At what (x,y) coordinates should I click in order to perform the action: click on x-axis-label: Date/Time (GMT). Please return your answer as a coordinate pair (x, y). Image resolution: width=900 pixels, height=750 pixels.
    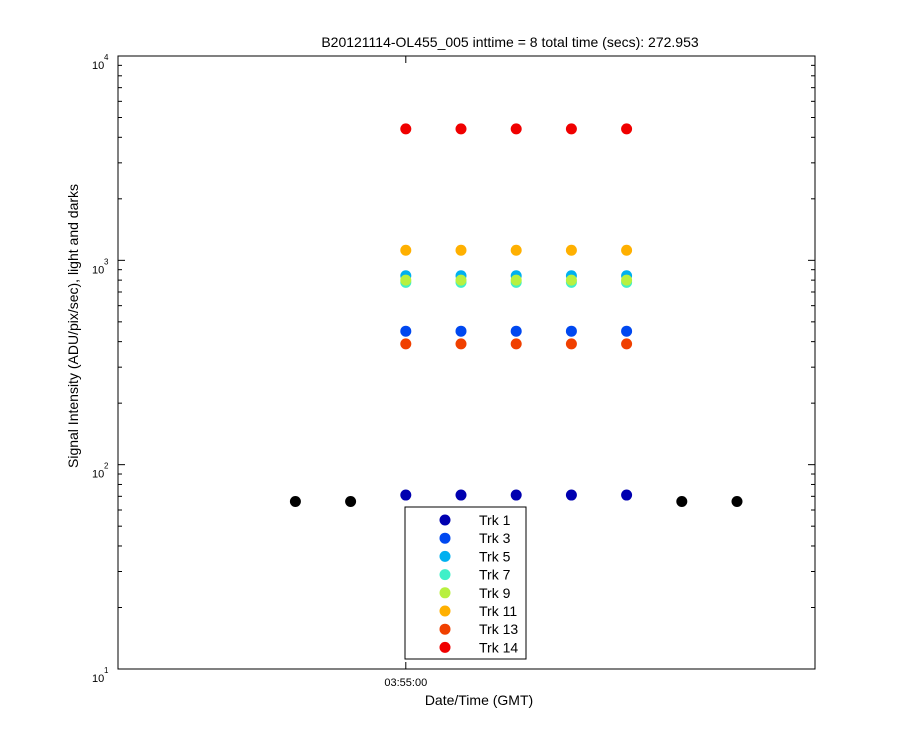
    Looking at the image, I should click on (479, 700).